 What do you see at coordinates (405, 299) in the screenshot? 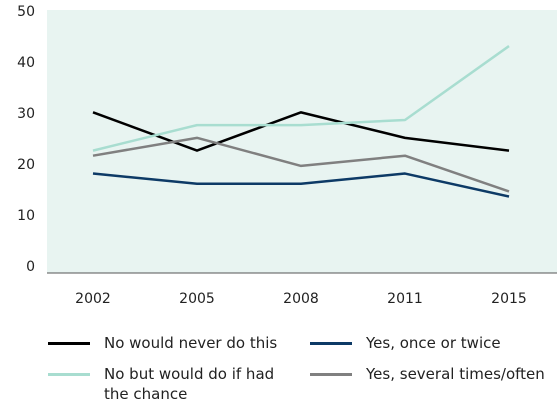
I see `x-tick-label-2011: 2011` at bounding box center [405, 299].